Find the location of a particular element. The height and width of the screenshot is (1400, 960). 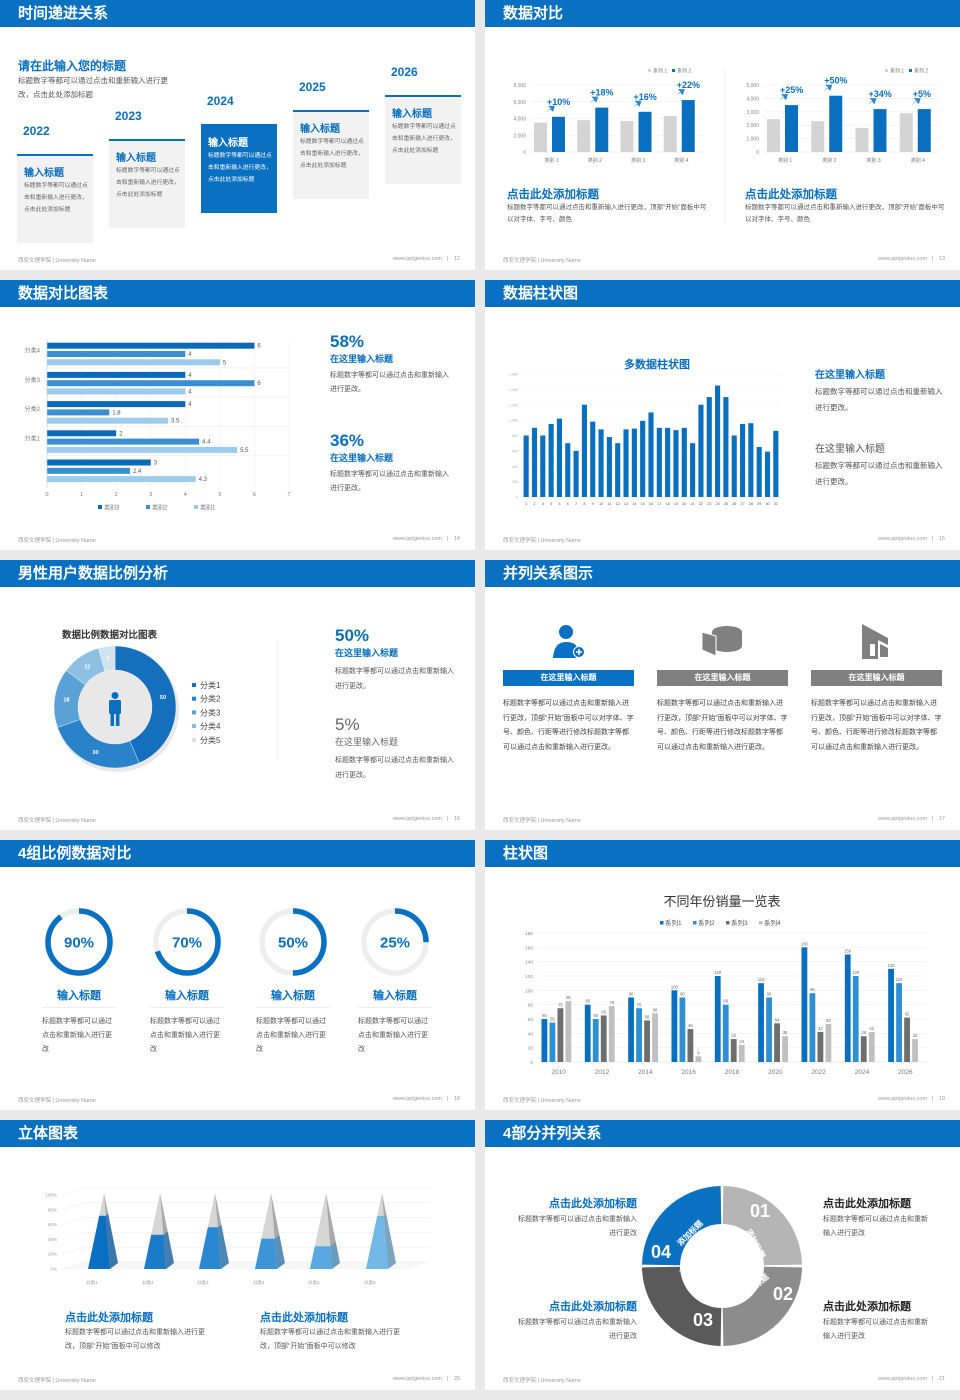

timeline-year: 2026 is located at coordinates (404, 72).